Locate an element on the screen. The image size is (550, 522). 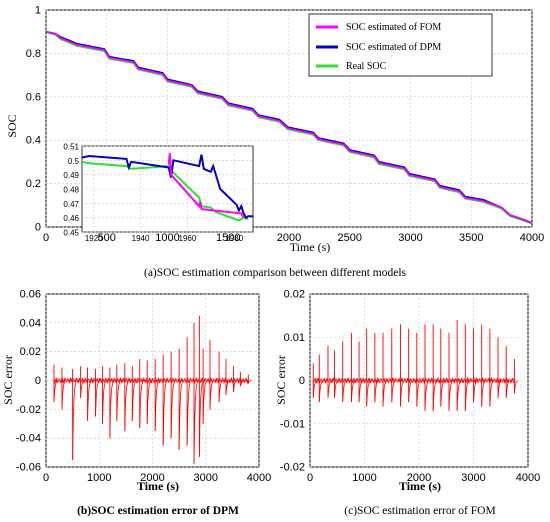
panel-a-ylabel: SOC is located at coordinates (12, 125).